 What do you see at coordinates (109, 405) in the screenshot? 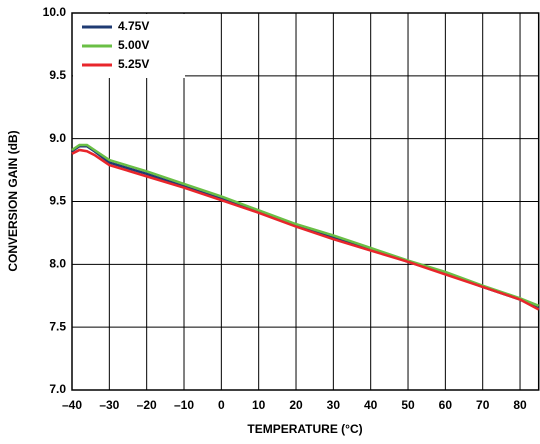
I see `x-tick-label: –30` at bounding box center [109, 405].